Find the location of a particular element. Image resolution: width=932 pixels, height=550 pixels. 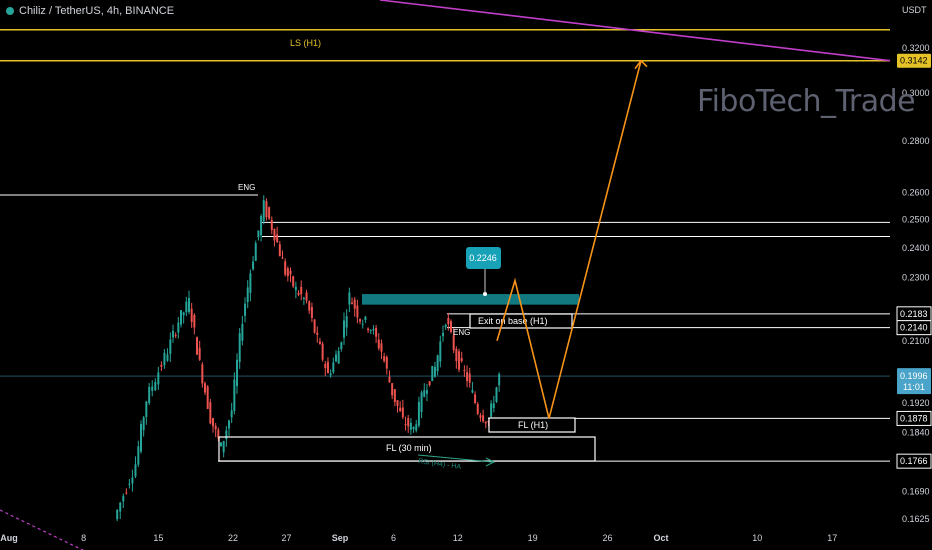

y-tick-label: 0.1840 is located at coordinates (916, 433).